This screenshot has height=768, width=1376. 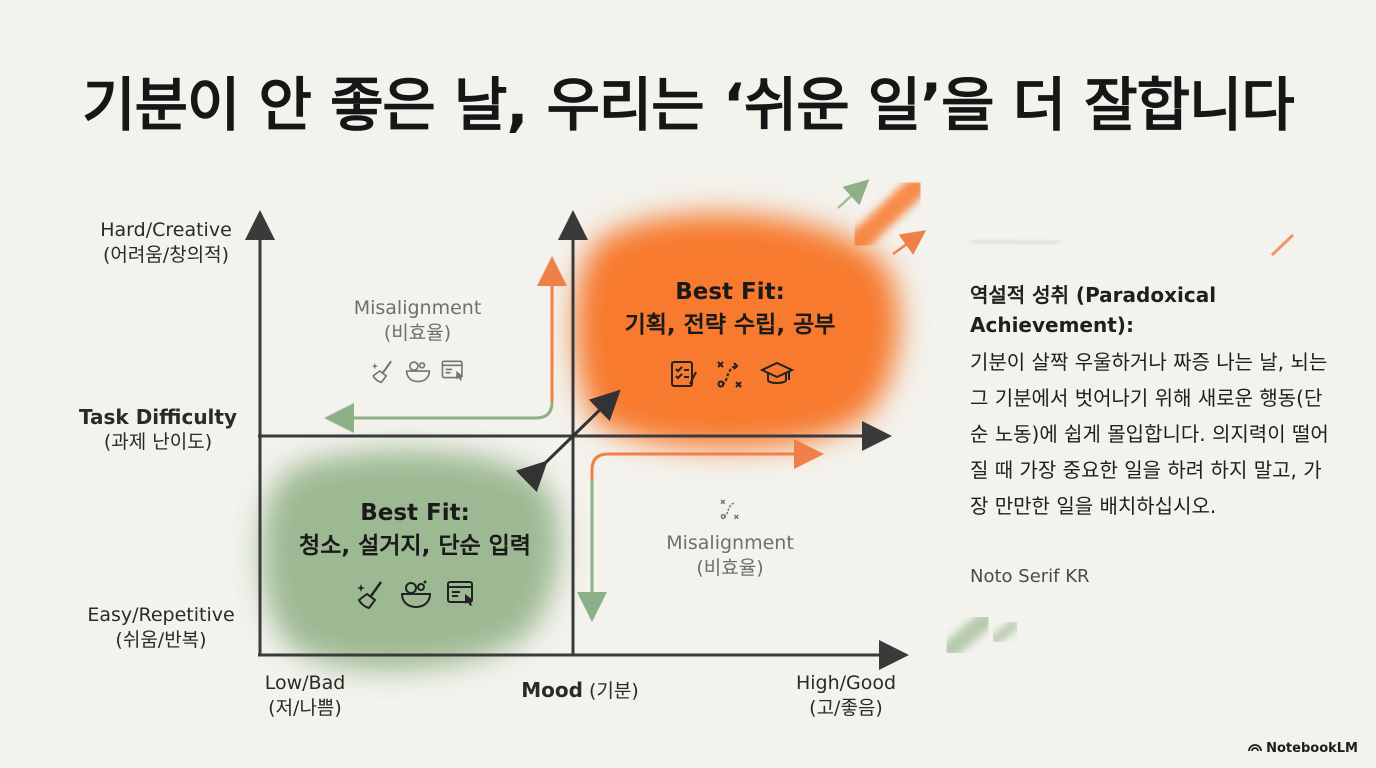 I want to click on green-quadrant-blob, so click(x=410, y=560).